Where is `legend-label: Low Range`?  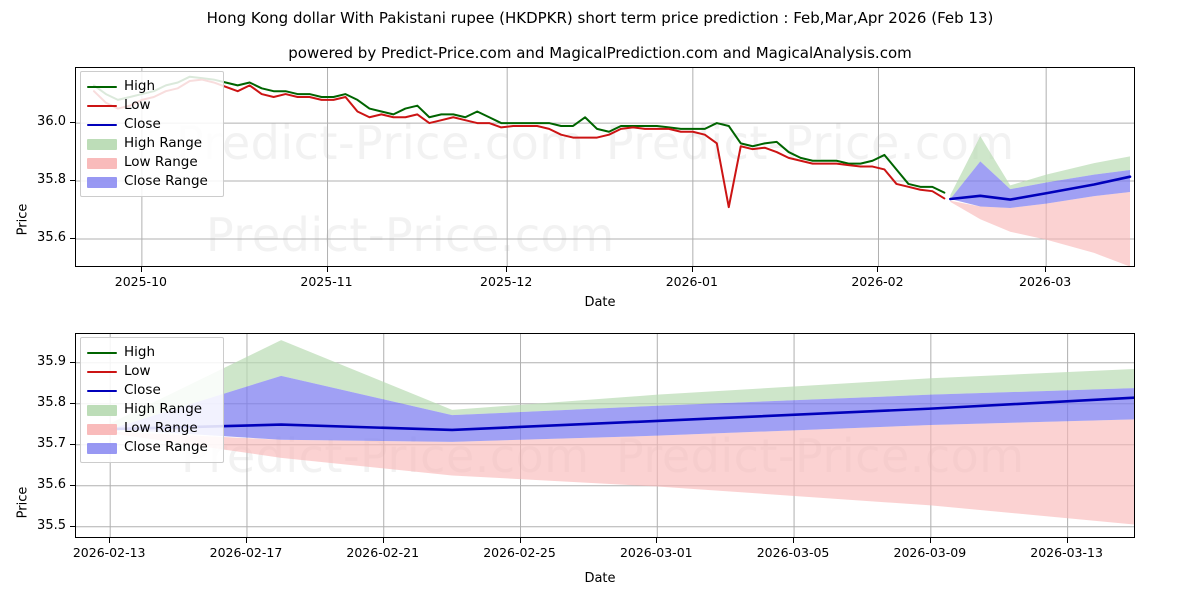 legend-label: Low Range is located at coordinates (161, 428).